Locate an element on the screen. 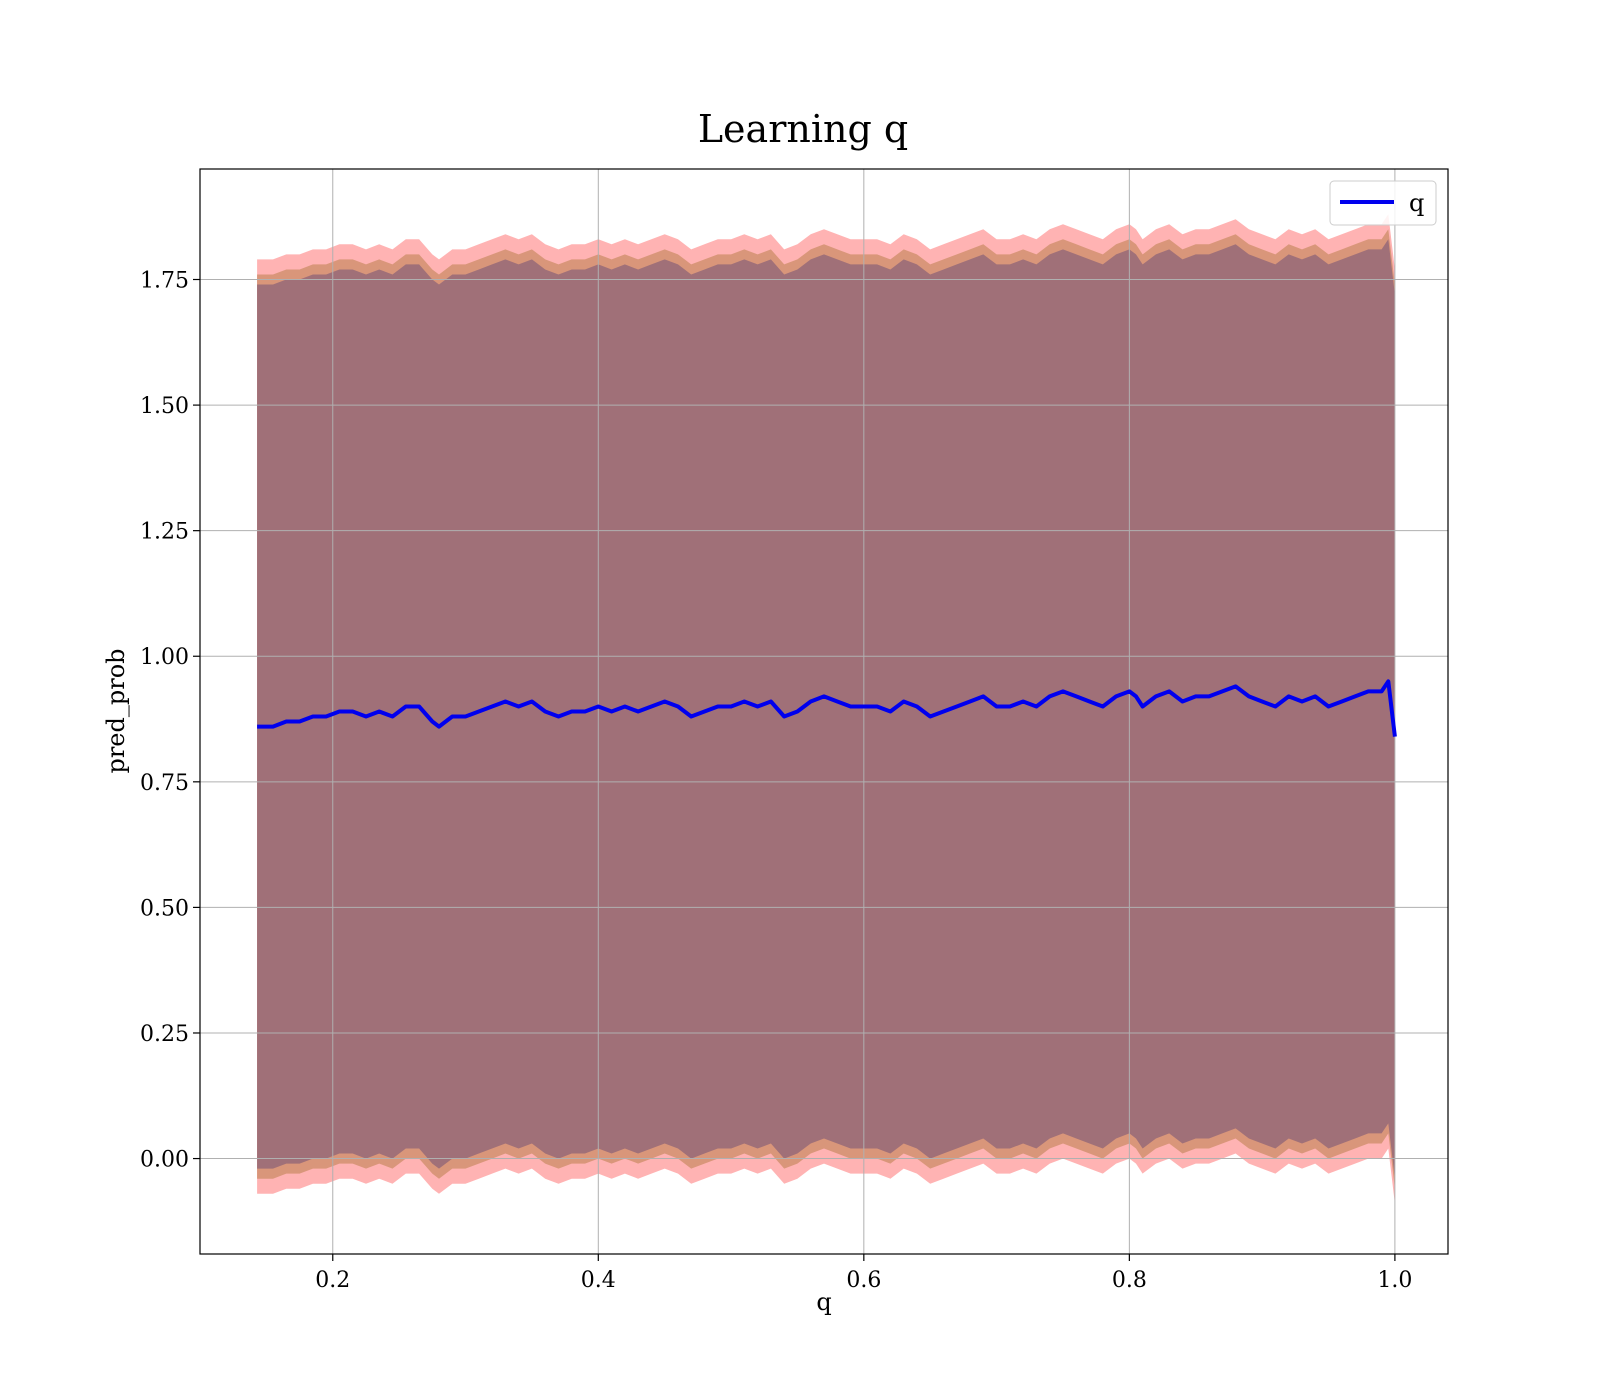 The image size is (1600, 1400). x-tick-label: 0.6 is located at coordinates (863, 1280).